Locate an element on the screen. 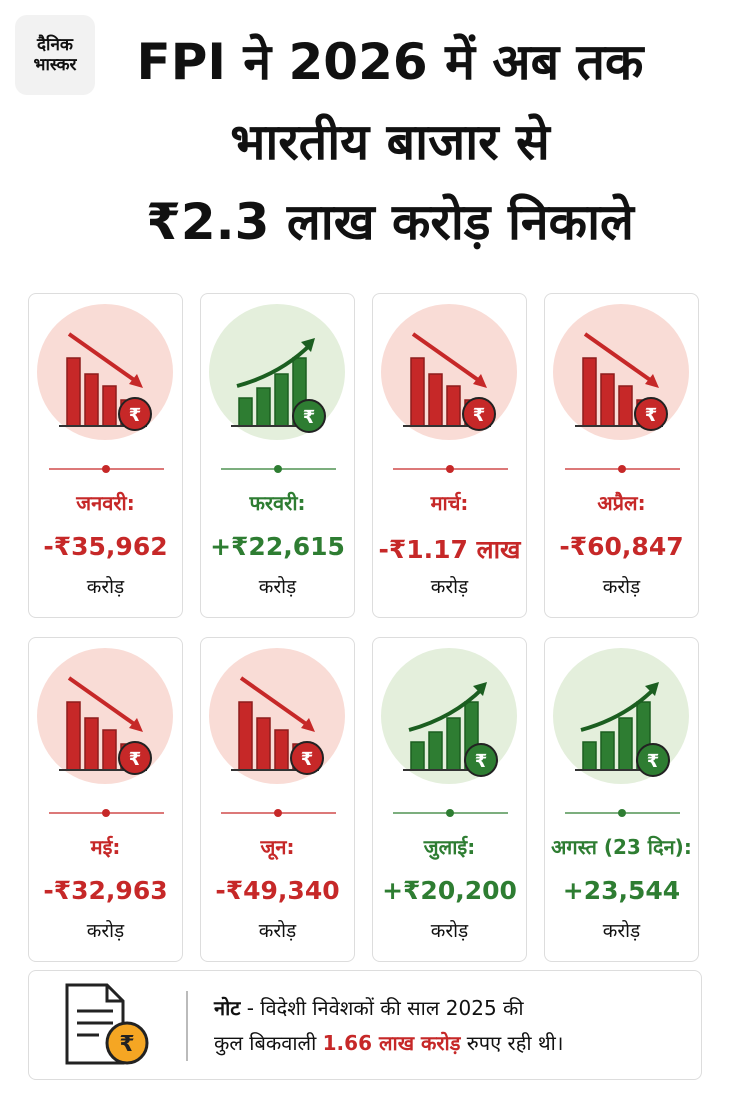  card: ₹ जून: -₹49,340 करोड़ is located at coordinates (277, 799).